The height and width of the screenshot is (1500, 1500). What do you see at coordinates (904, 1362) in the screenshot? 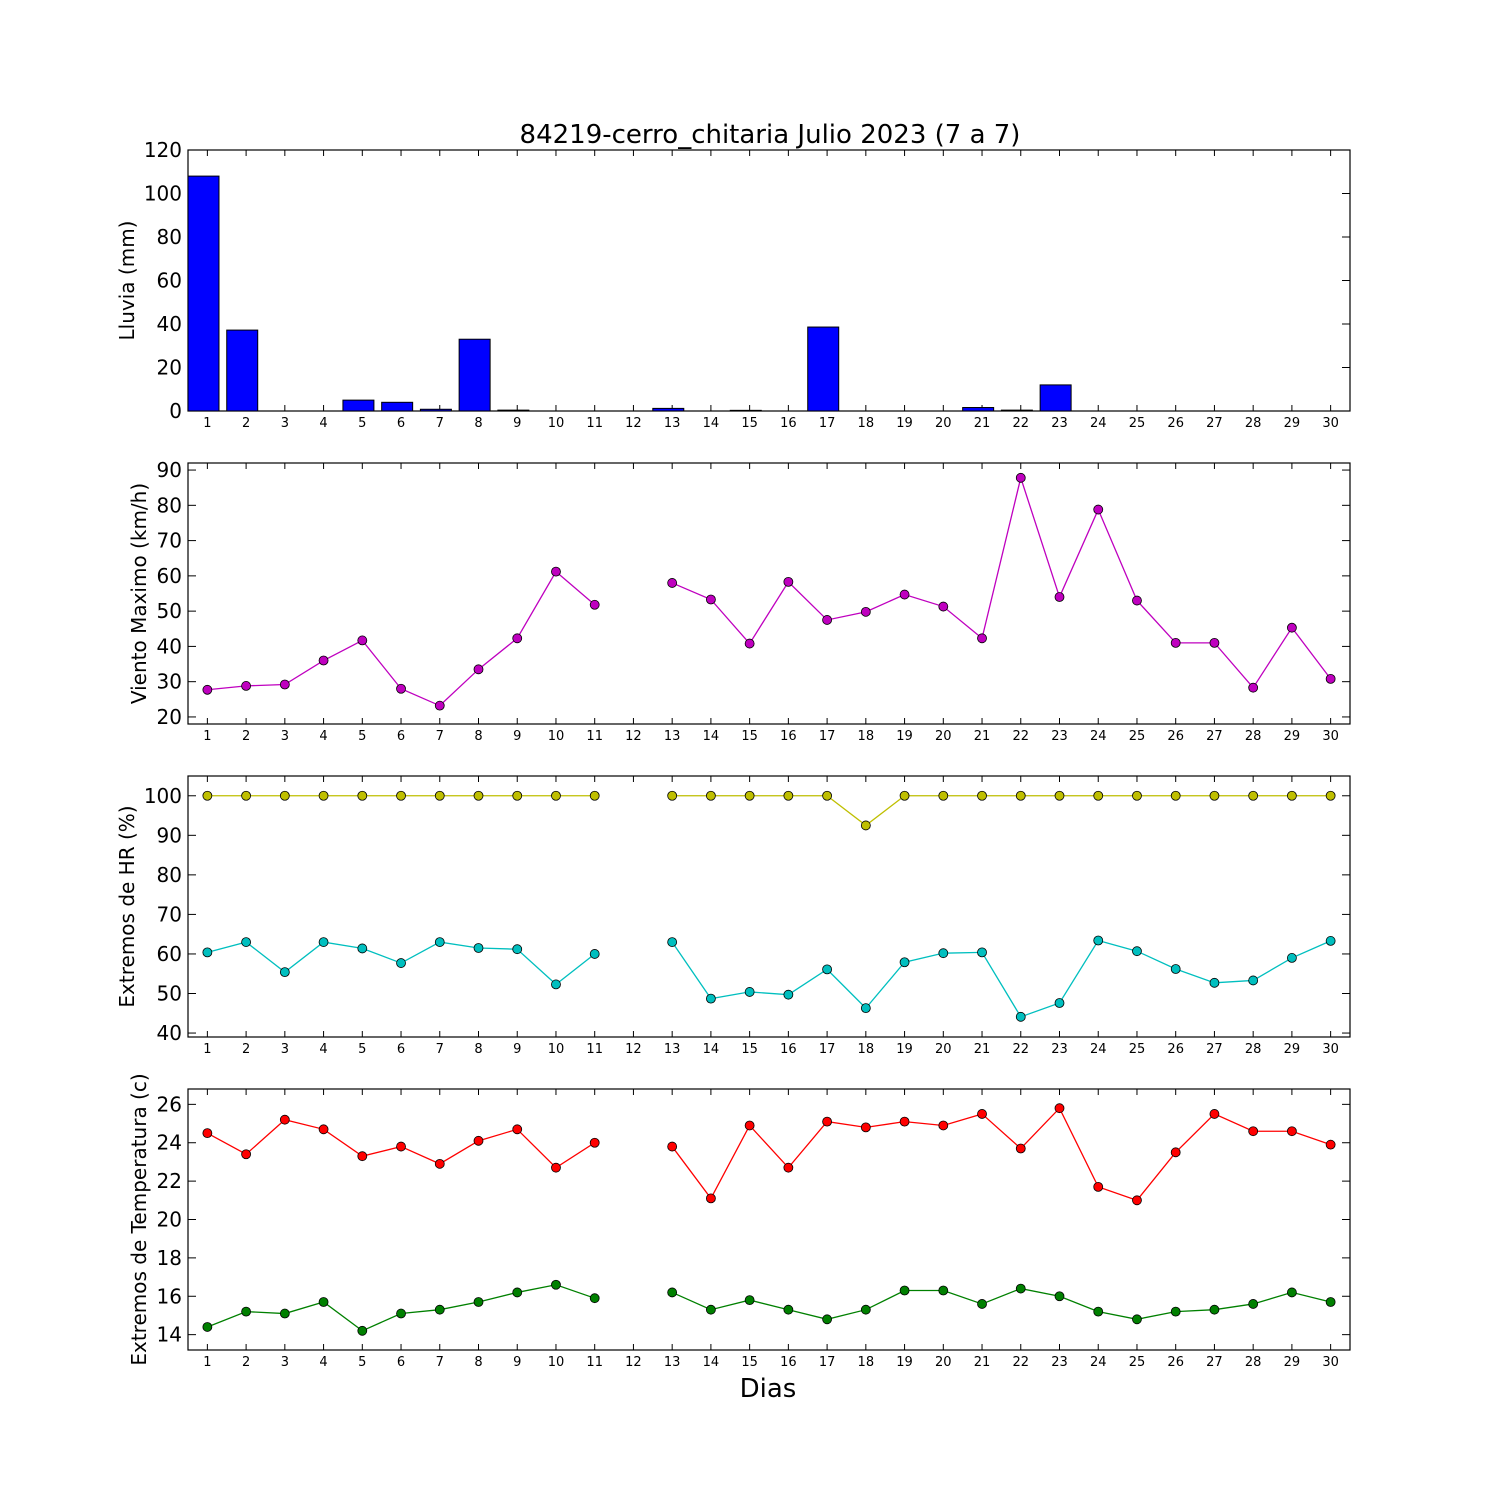
I see `x-tick-label: 19` at bounding box center [904, 1362].